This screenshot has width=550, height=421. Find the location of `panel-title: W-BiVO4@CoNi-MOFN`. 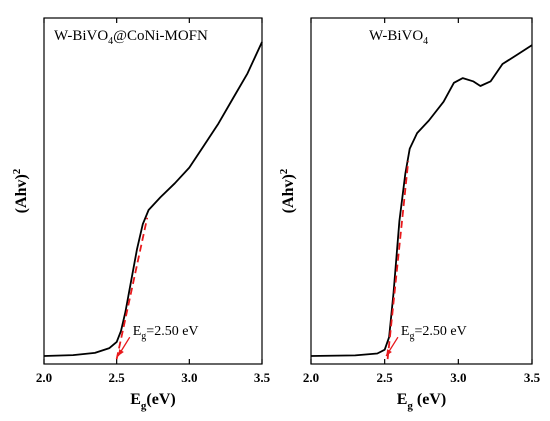

panel-title: W-BiVO4@CoNi-MOFN is located at coordinates (131, 37).